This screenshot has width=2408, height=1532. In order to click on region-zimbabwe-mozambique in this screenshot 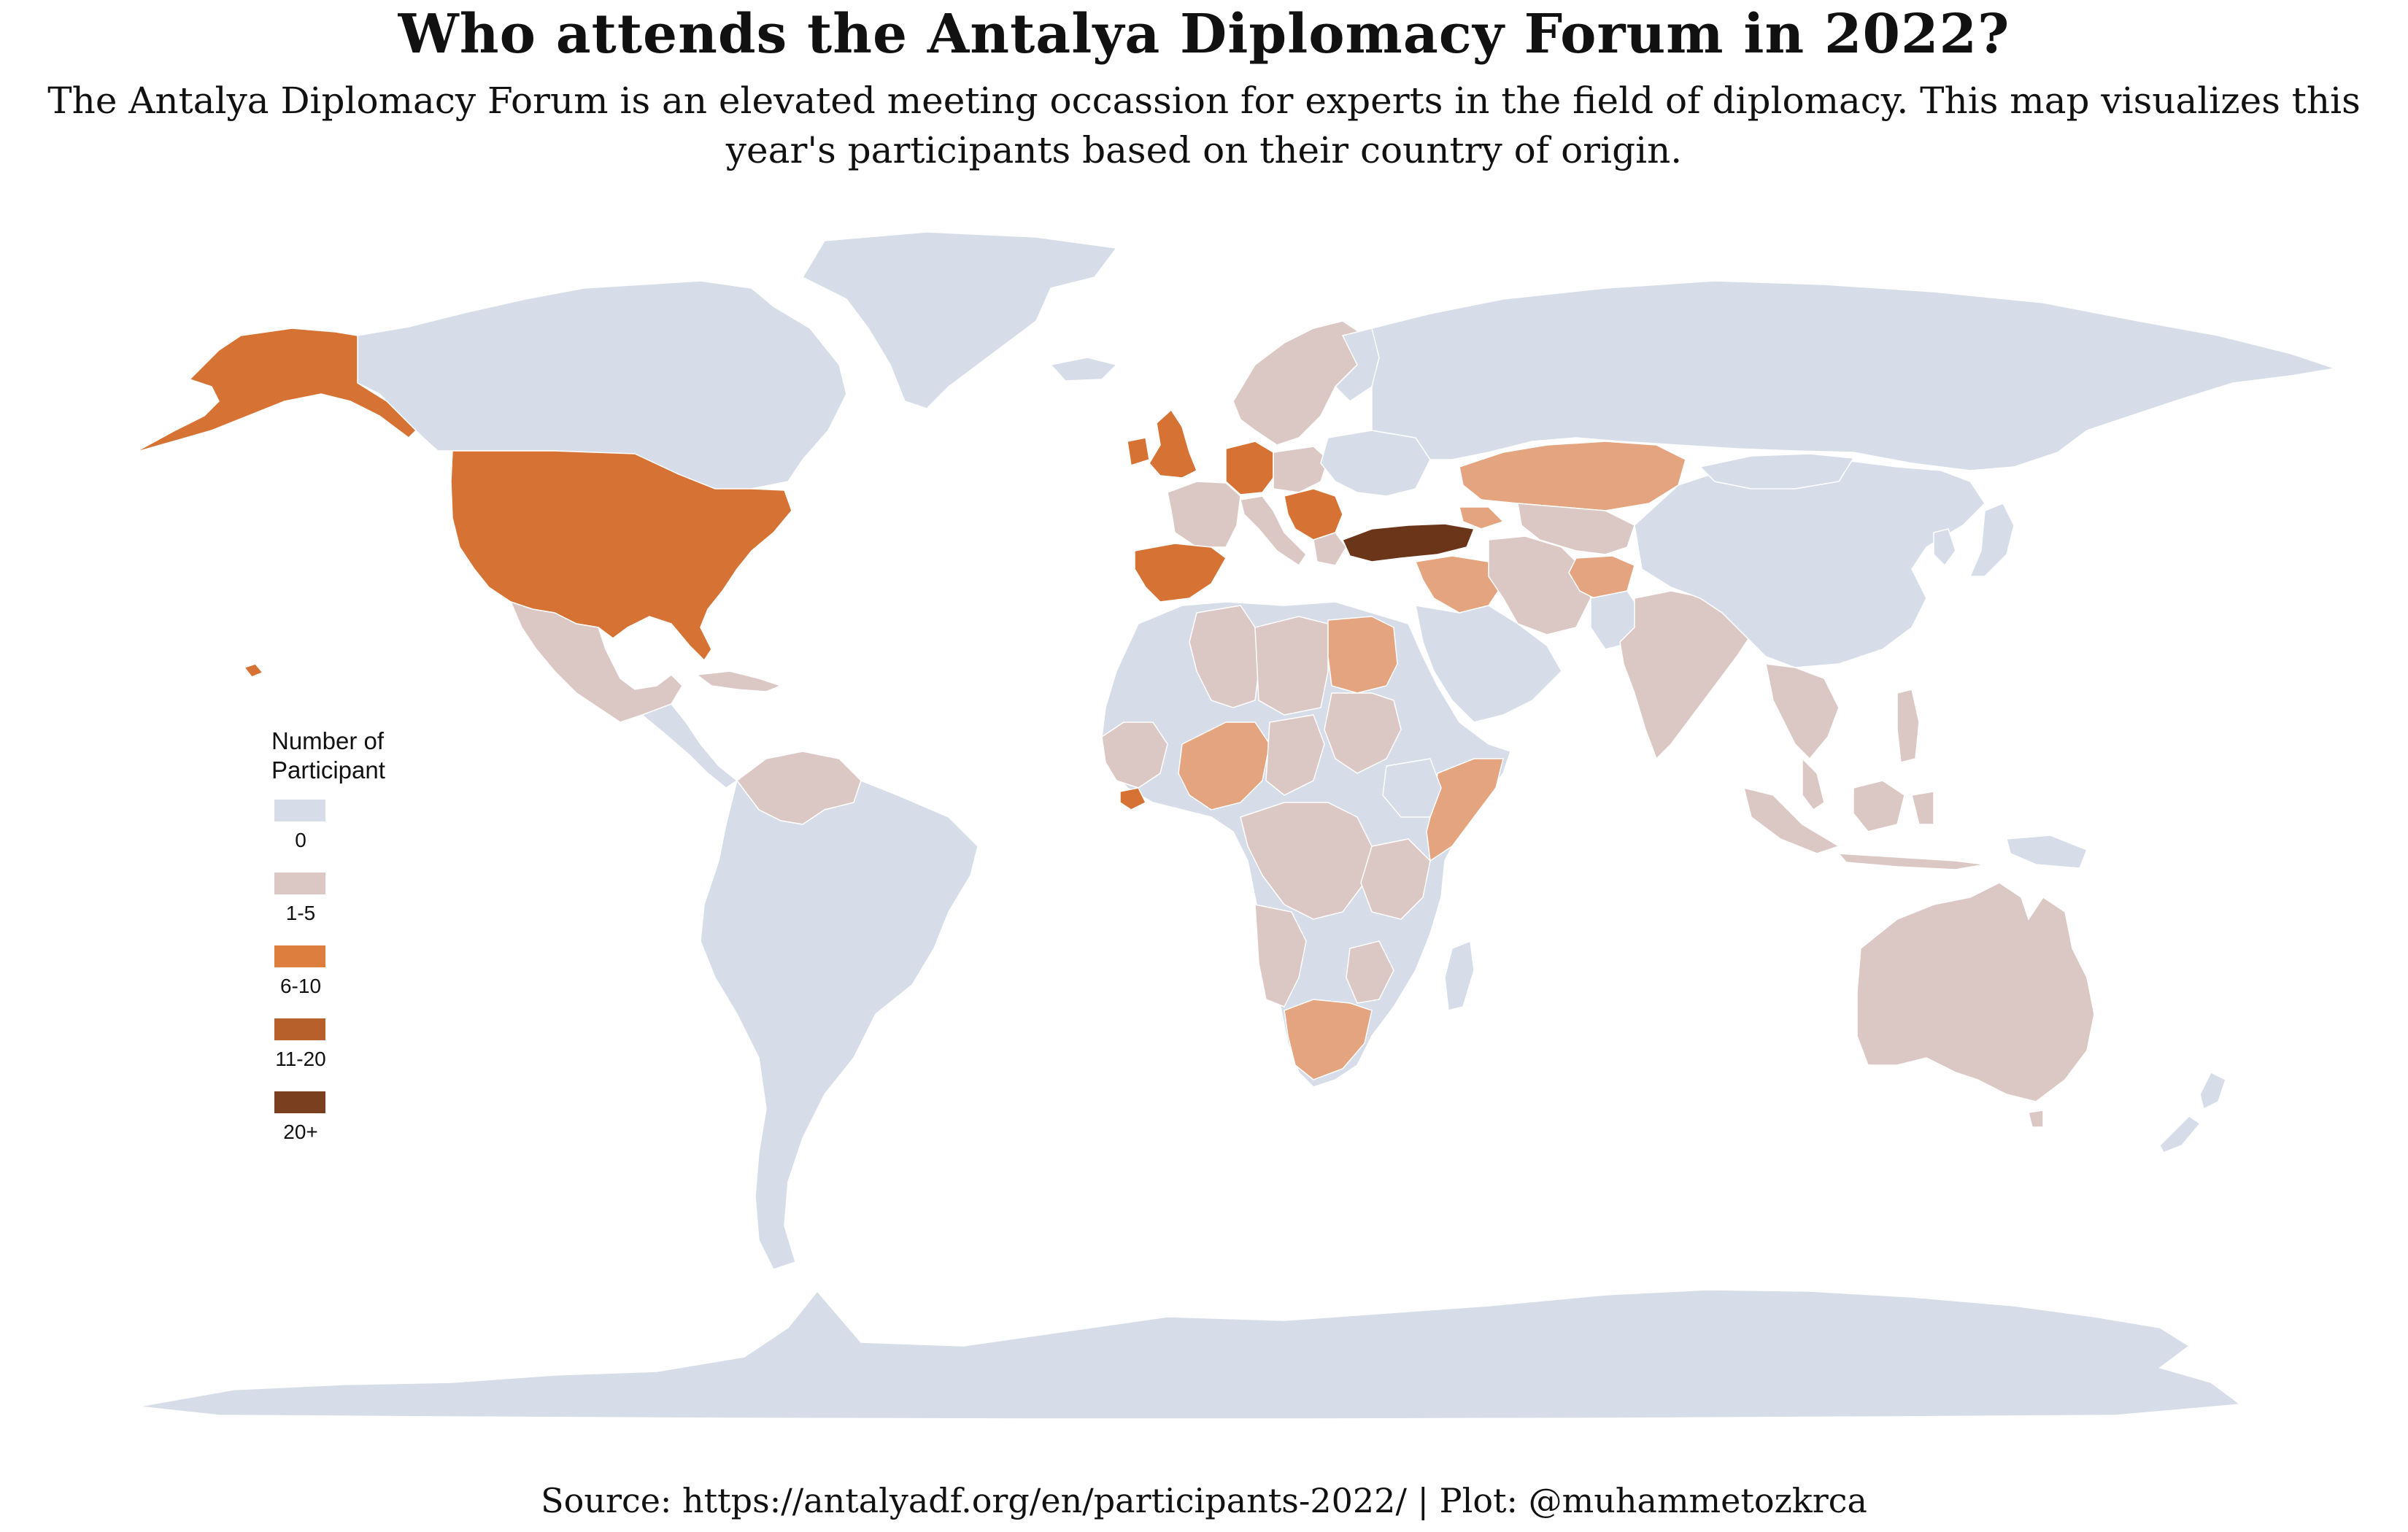, I will do `click(1370, 972)`.